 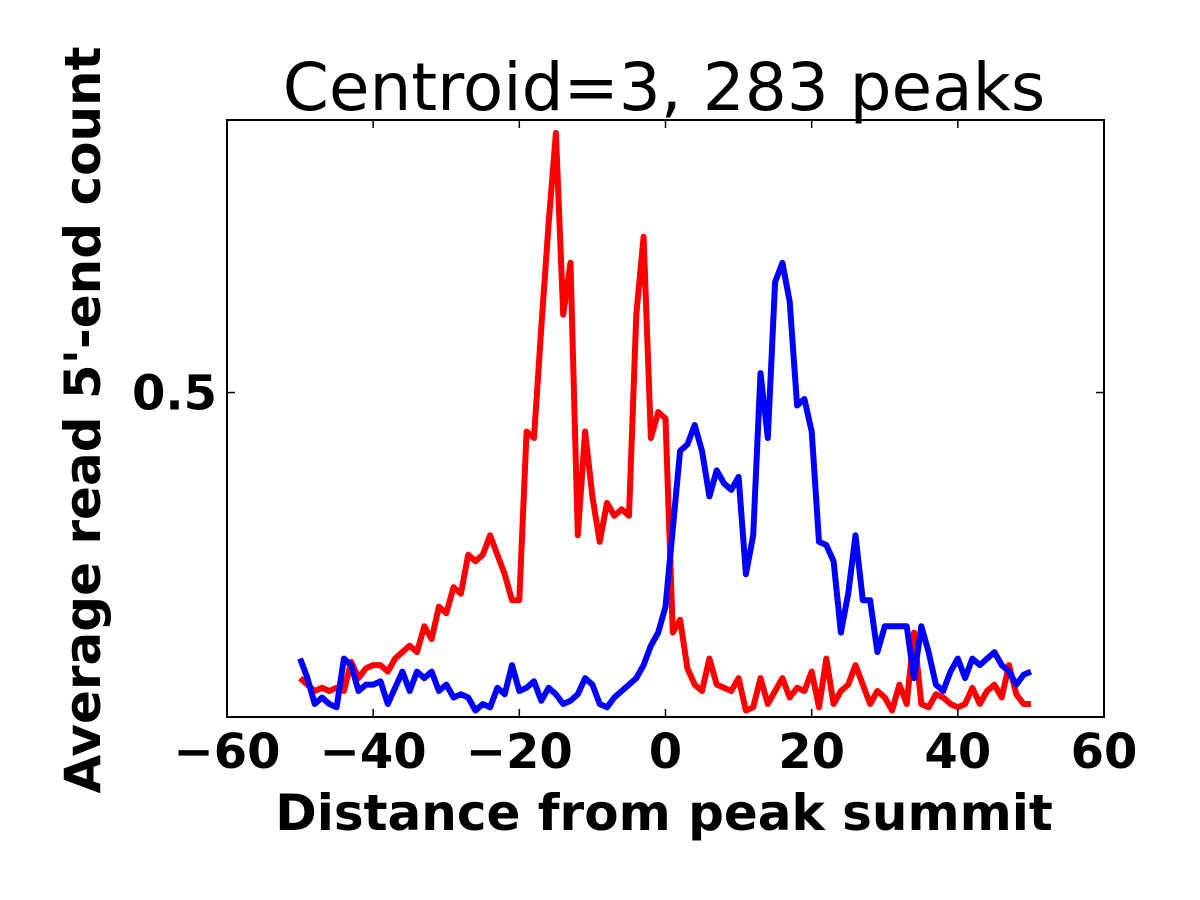 What do you see at coordinates (519, 752) in the screenshot?
I see `x-tick-label: −20` at bounding box center [519, 752].